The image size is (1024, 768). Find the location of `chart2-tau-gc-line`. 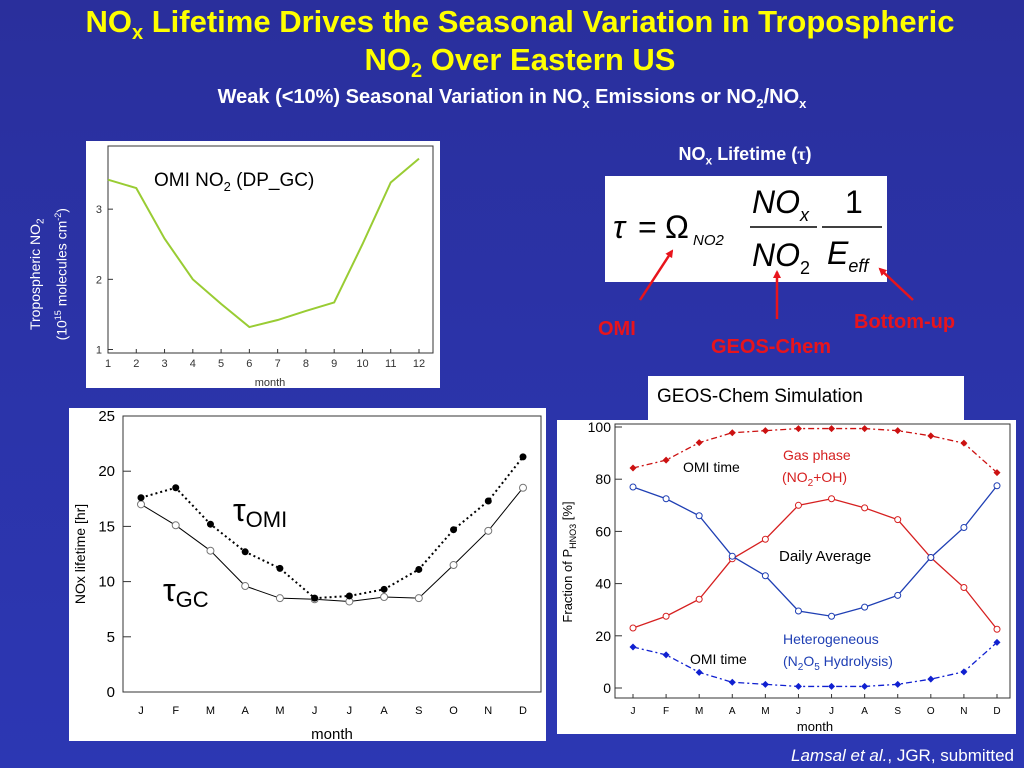

chart2-tau-gc-line is located at coordinates (332, 544).